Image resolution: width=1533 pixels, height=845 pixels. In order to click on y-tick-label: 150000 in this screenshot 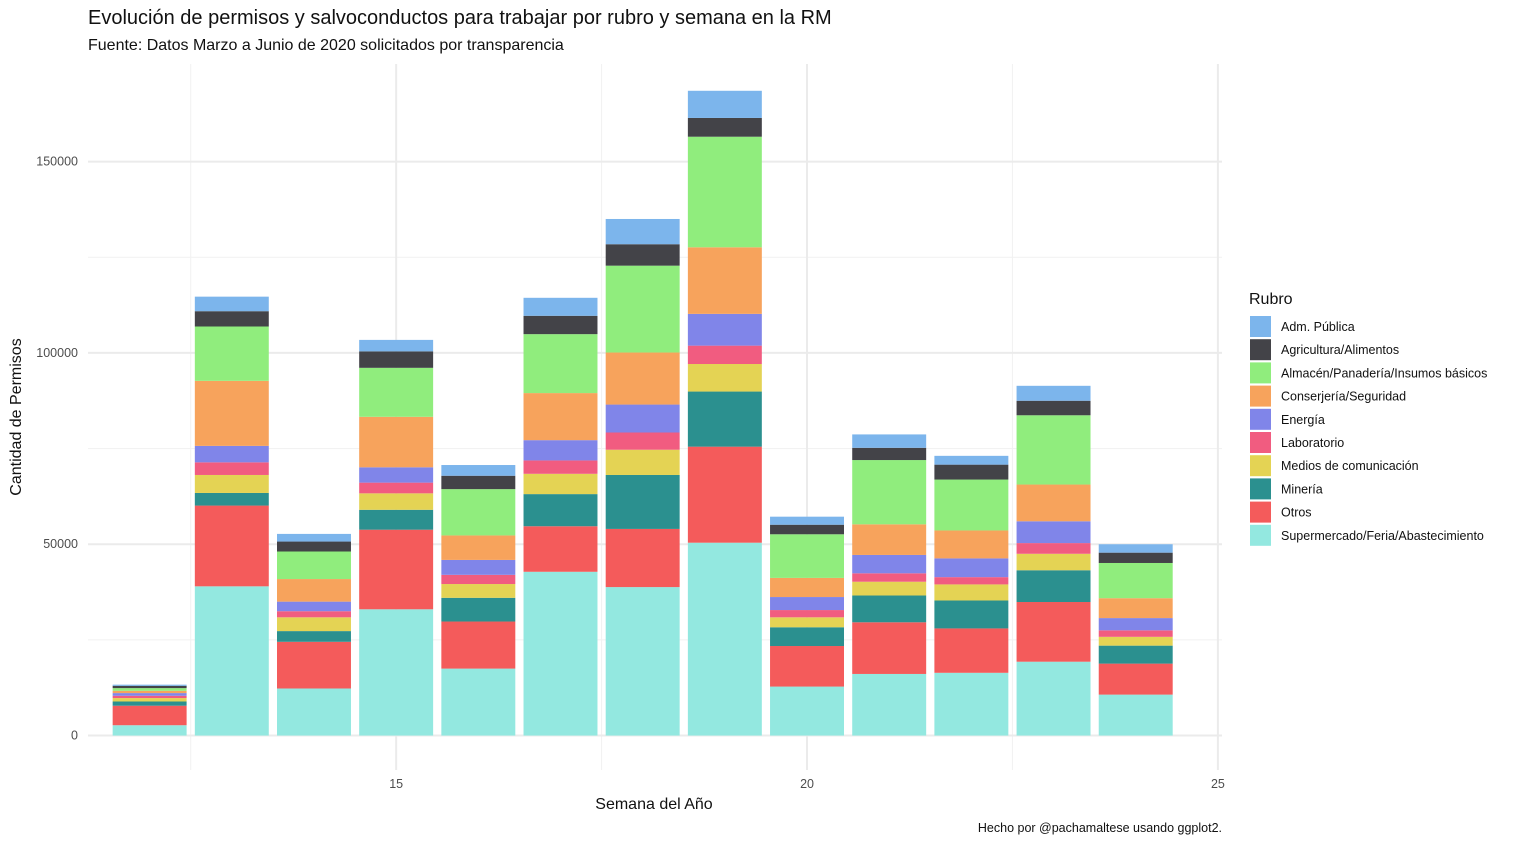, I will do `click(57, 162)`.